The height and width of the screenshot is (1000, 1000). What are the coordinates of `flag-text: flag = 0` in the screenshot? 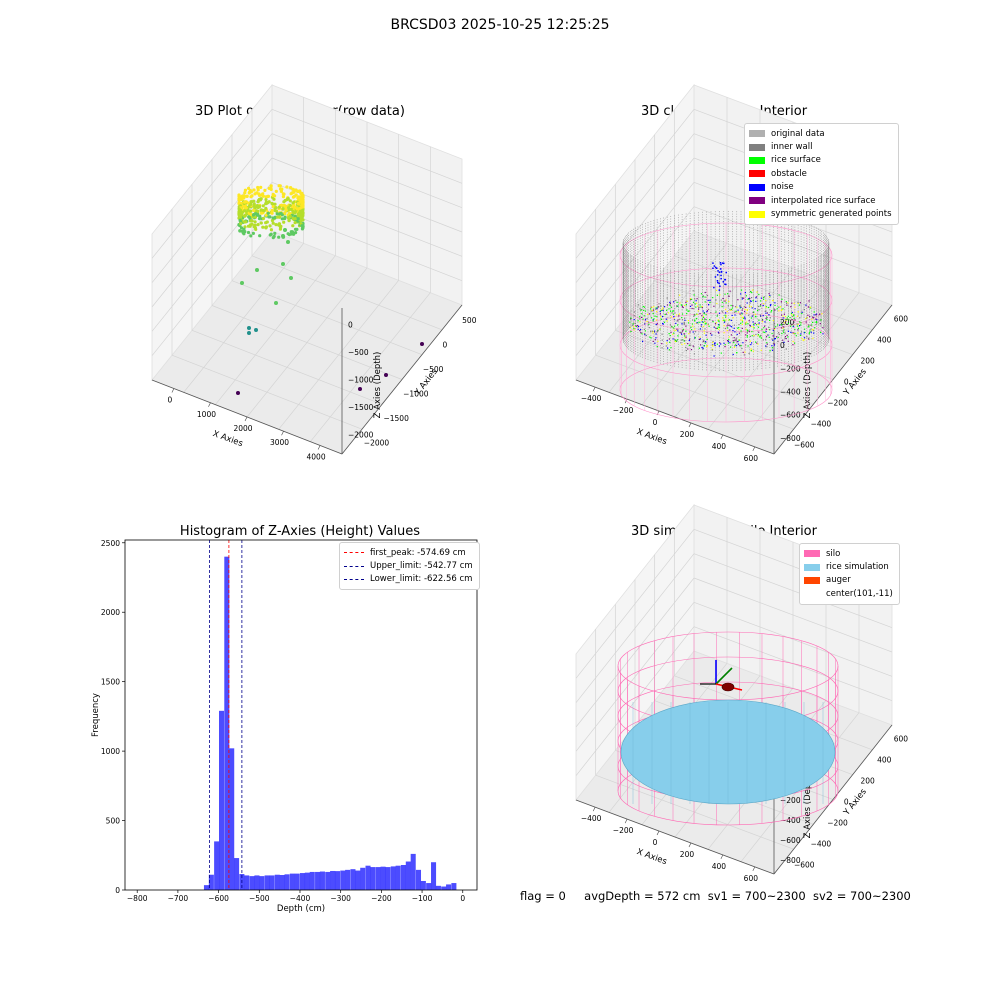 It's located at (543, 896).